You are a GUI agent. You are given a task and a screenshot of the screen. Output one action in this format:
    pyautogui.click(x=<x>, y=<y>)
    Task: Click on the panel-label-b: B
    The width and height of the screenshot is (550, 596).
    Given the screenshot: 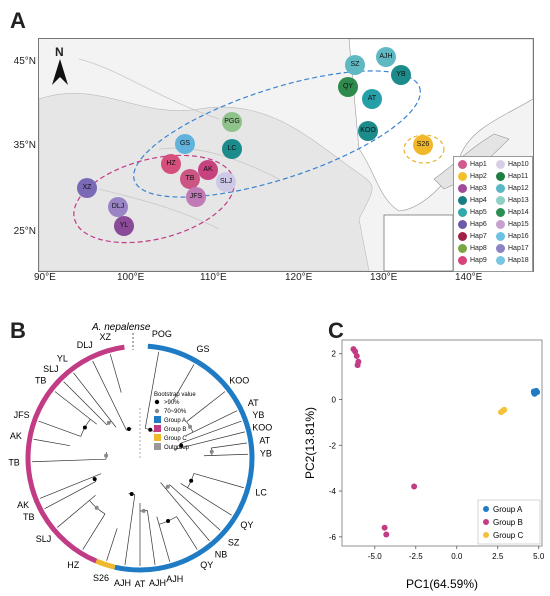 What is the action you would take?
    pyautogui.click(x=18, y=330)
    